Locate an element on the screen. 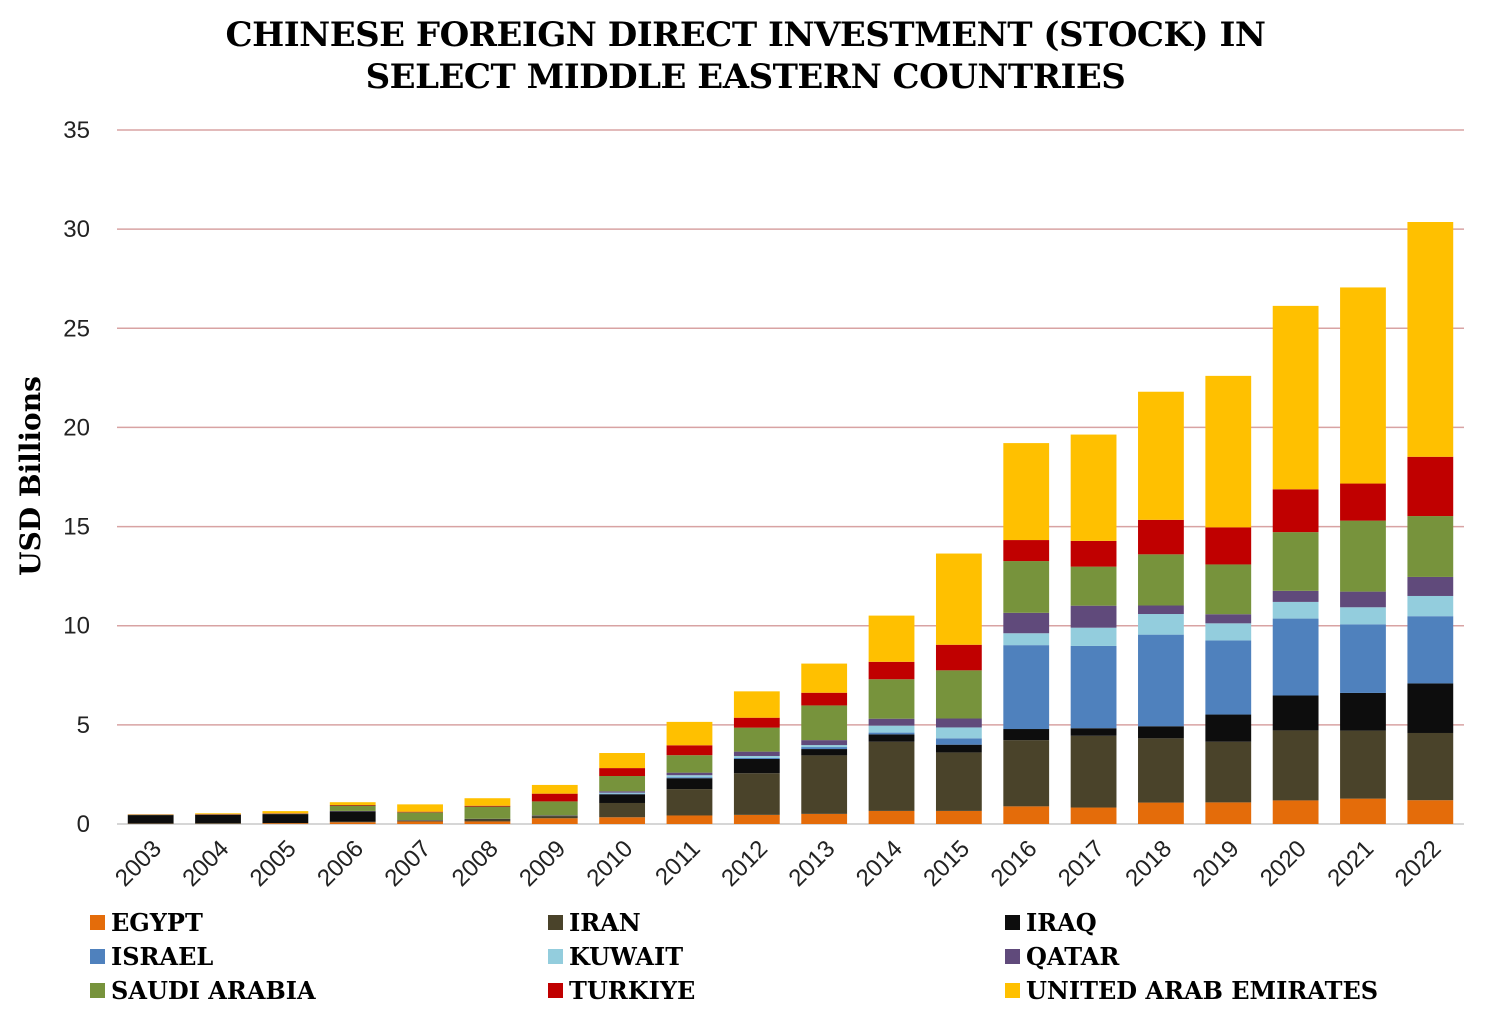 The image size is (1491, 1026). bar-segment-united-arab-emirates-2018 is located at coordinates (1161, 455).